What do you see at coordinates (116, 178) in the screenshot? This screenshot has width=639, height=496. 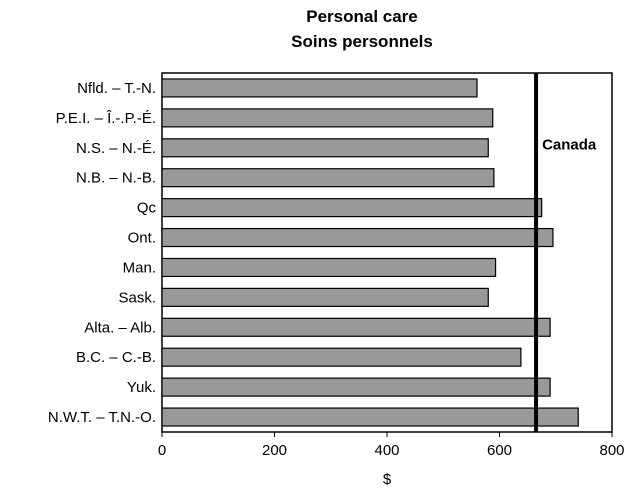 I see `category-label-3: N.B. – N.-B.` at bounding box center [116, 178].